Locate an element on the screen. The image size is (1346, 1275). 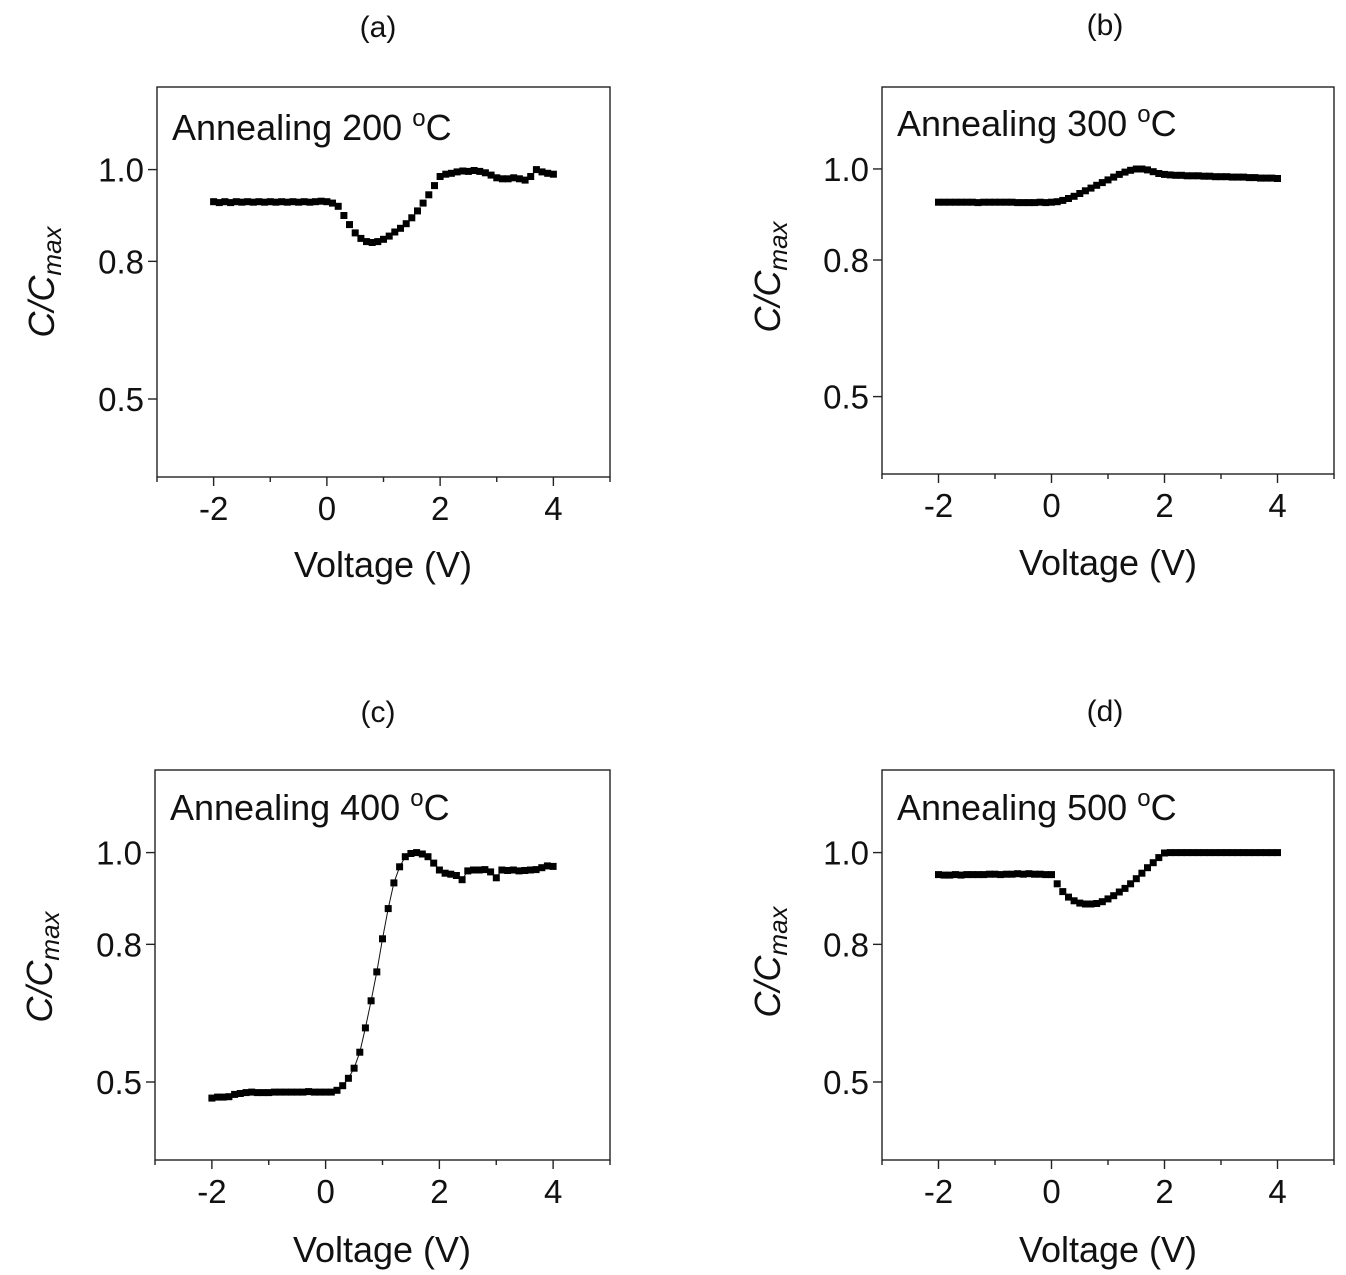
x-tick-label: -2 is located at coordinates (938, 1191).